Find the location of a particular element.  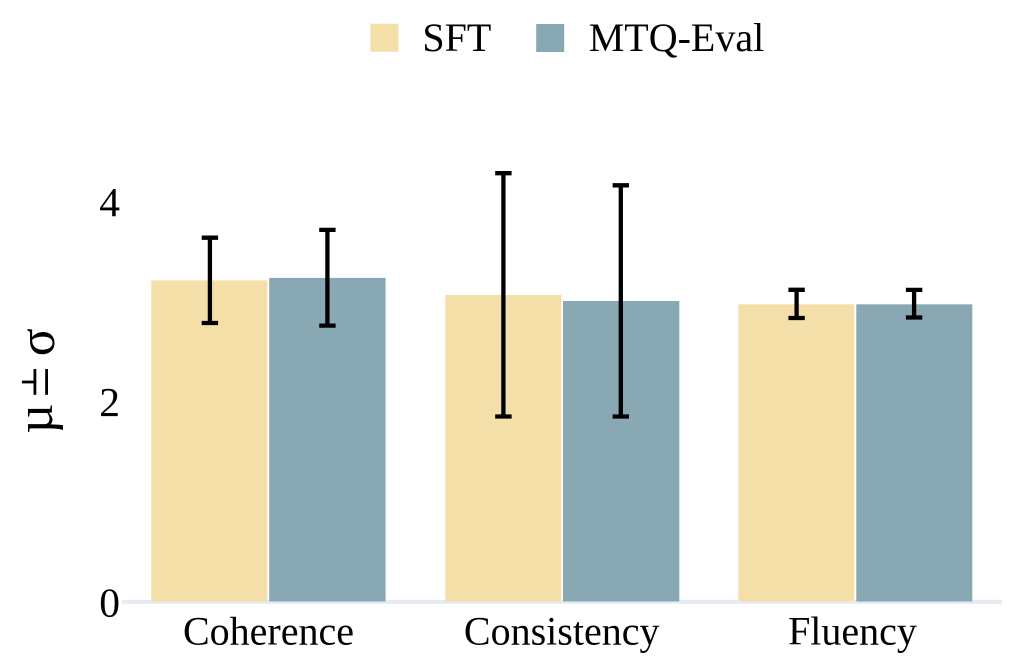

svg-text: 4 is located at coordinates (109, 202).